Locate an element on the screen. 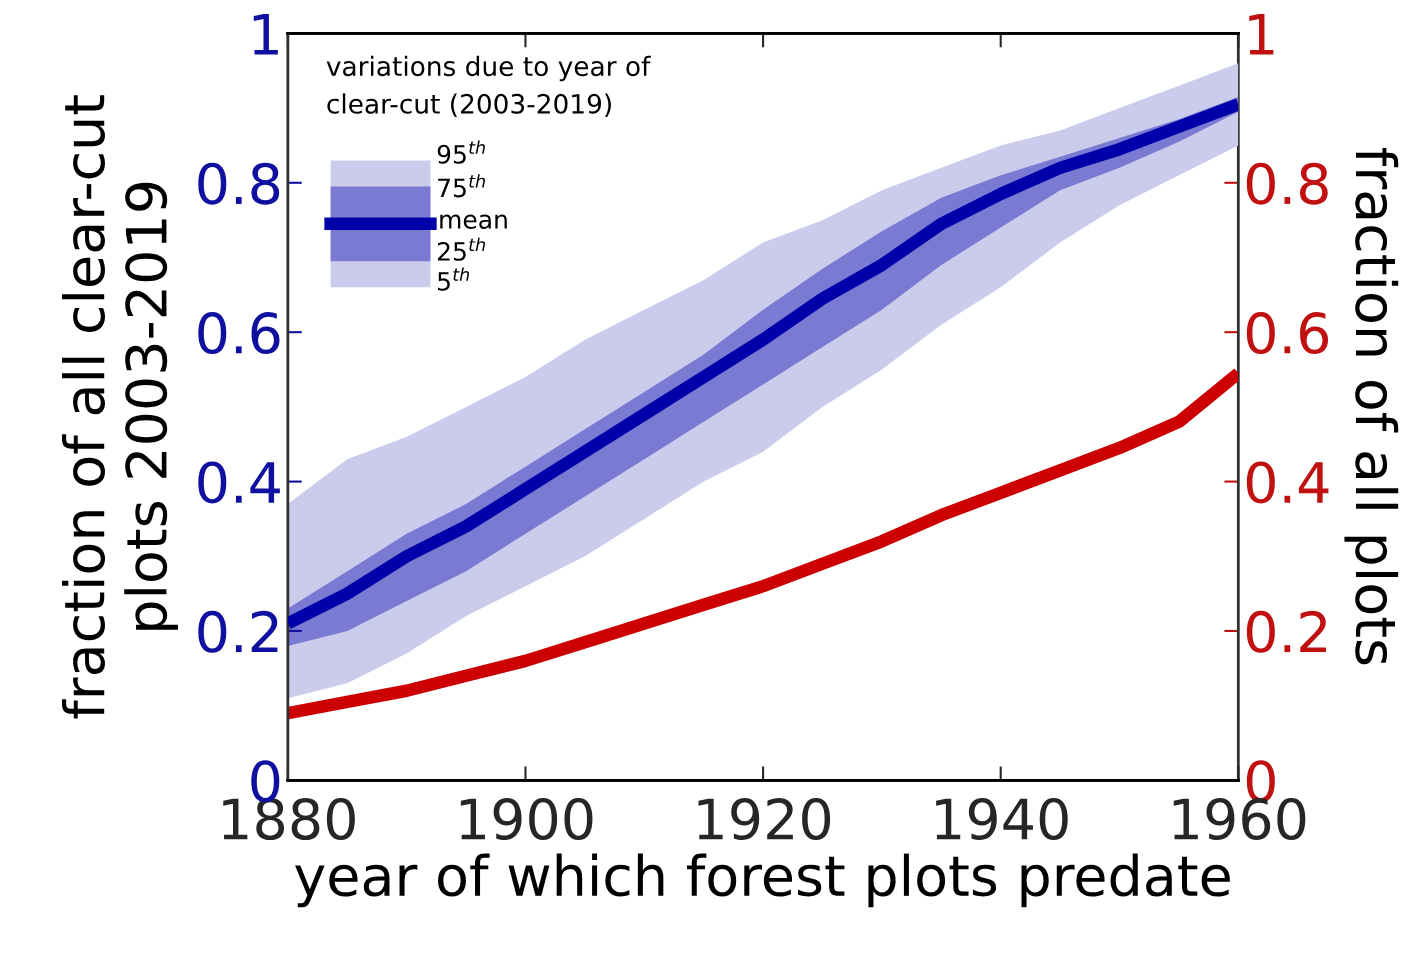 The width and height of the screenshot is (1425, 954). y2-tick-label: 1 is located at coordinates (1261, 34).